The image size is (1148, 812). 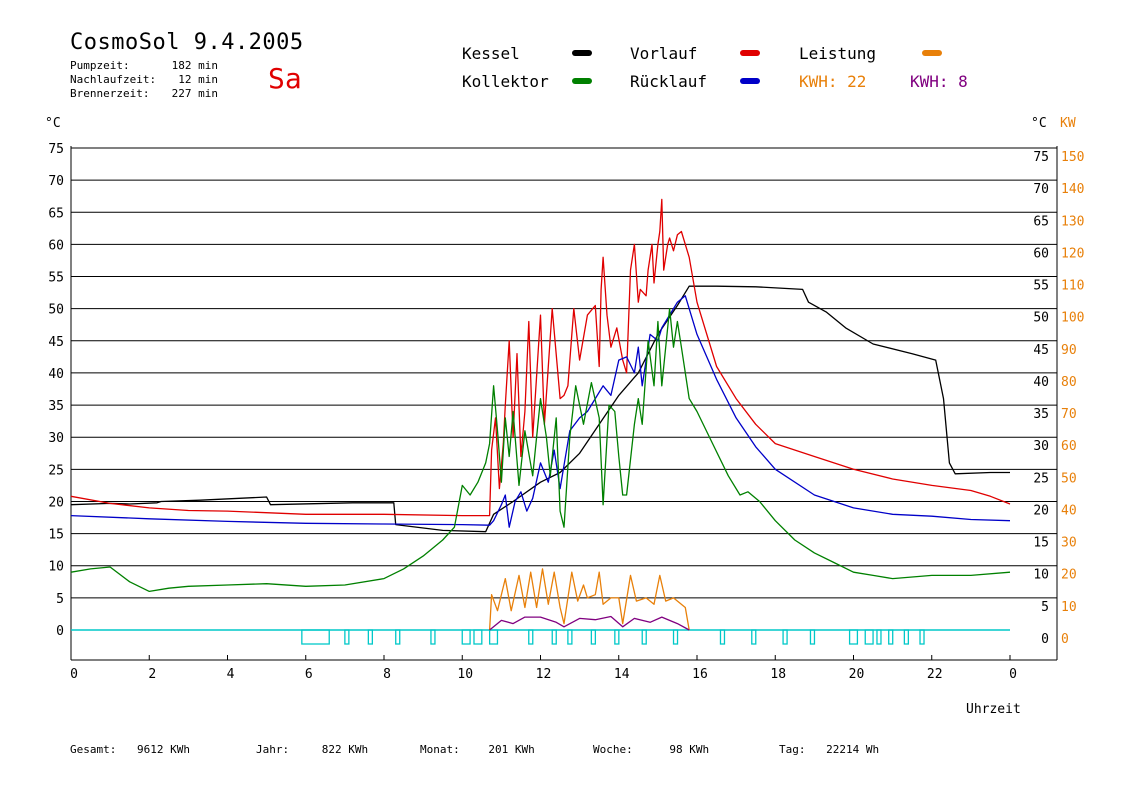 What do you see at coordinates (1069, 575) in the screenshot?
I see `y2-tick-label-kw: 20` at bounding box center [1069, 575].